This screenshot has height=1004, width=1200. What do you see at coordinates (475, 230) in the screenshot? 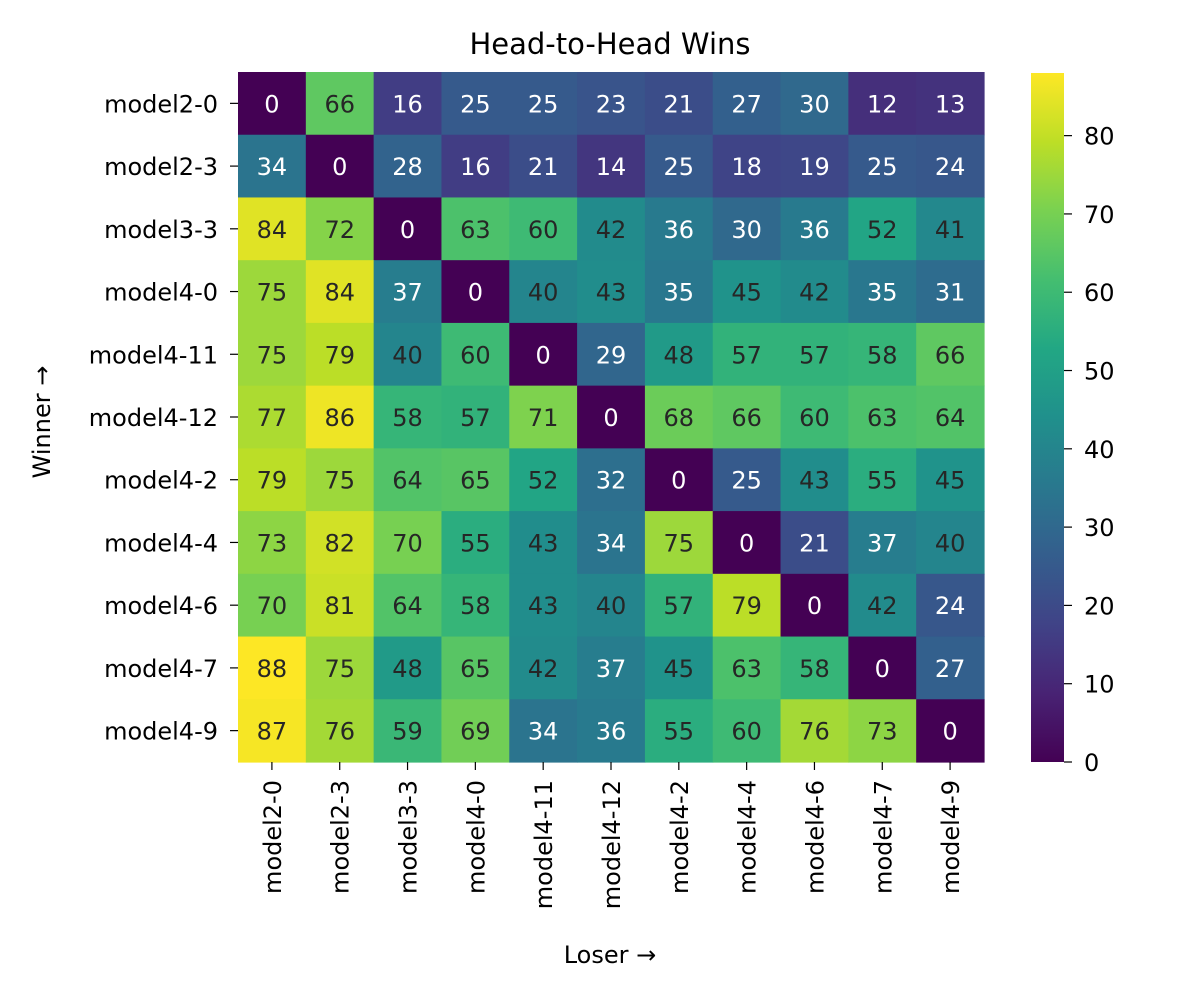
I see `cell-value-label: 63` at bounding box center [475, 230].